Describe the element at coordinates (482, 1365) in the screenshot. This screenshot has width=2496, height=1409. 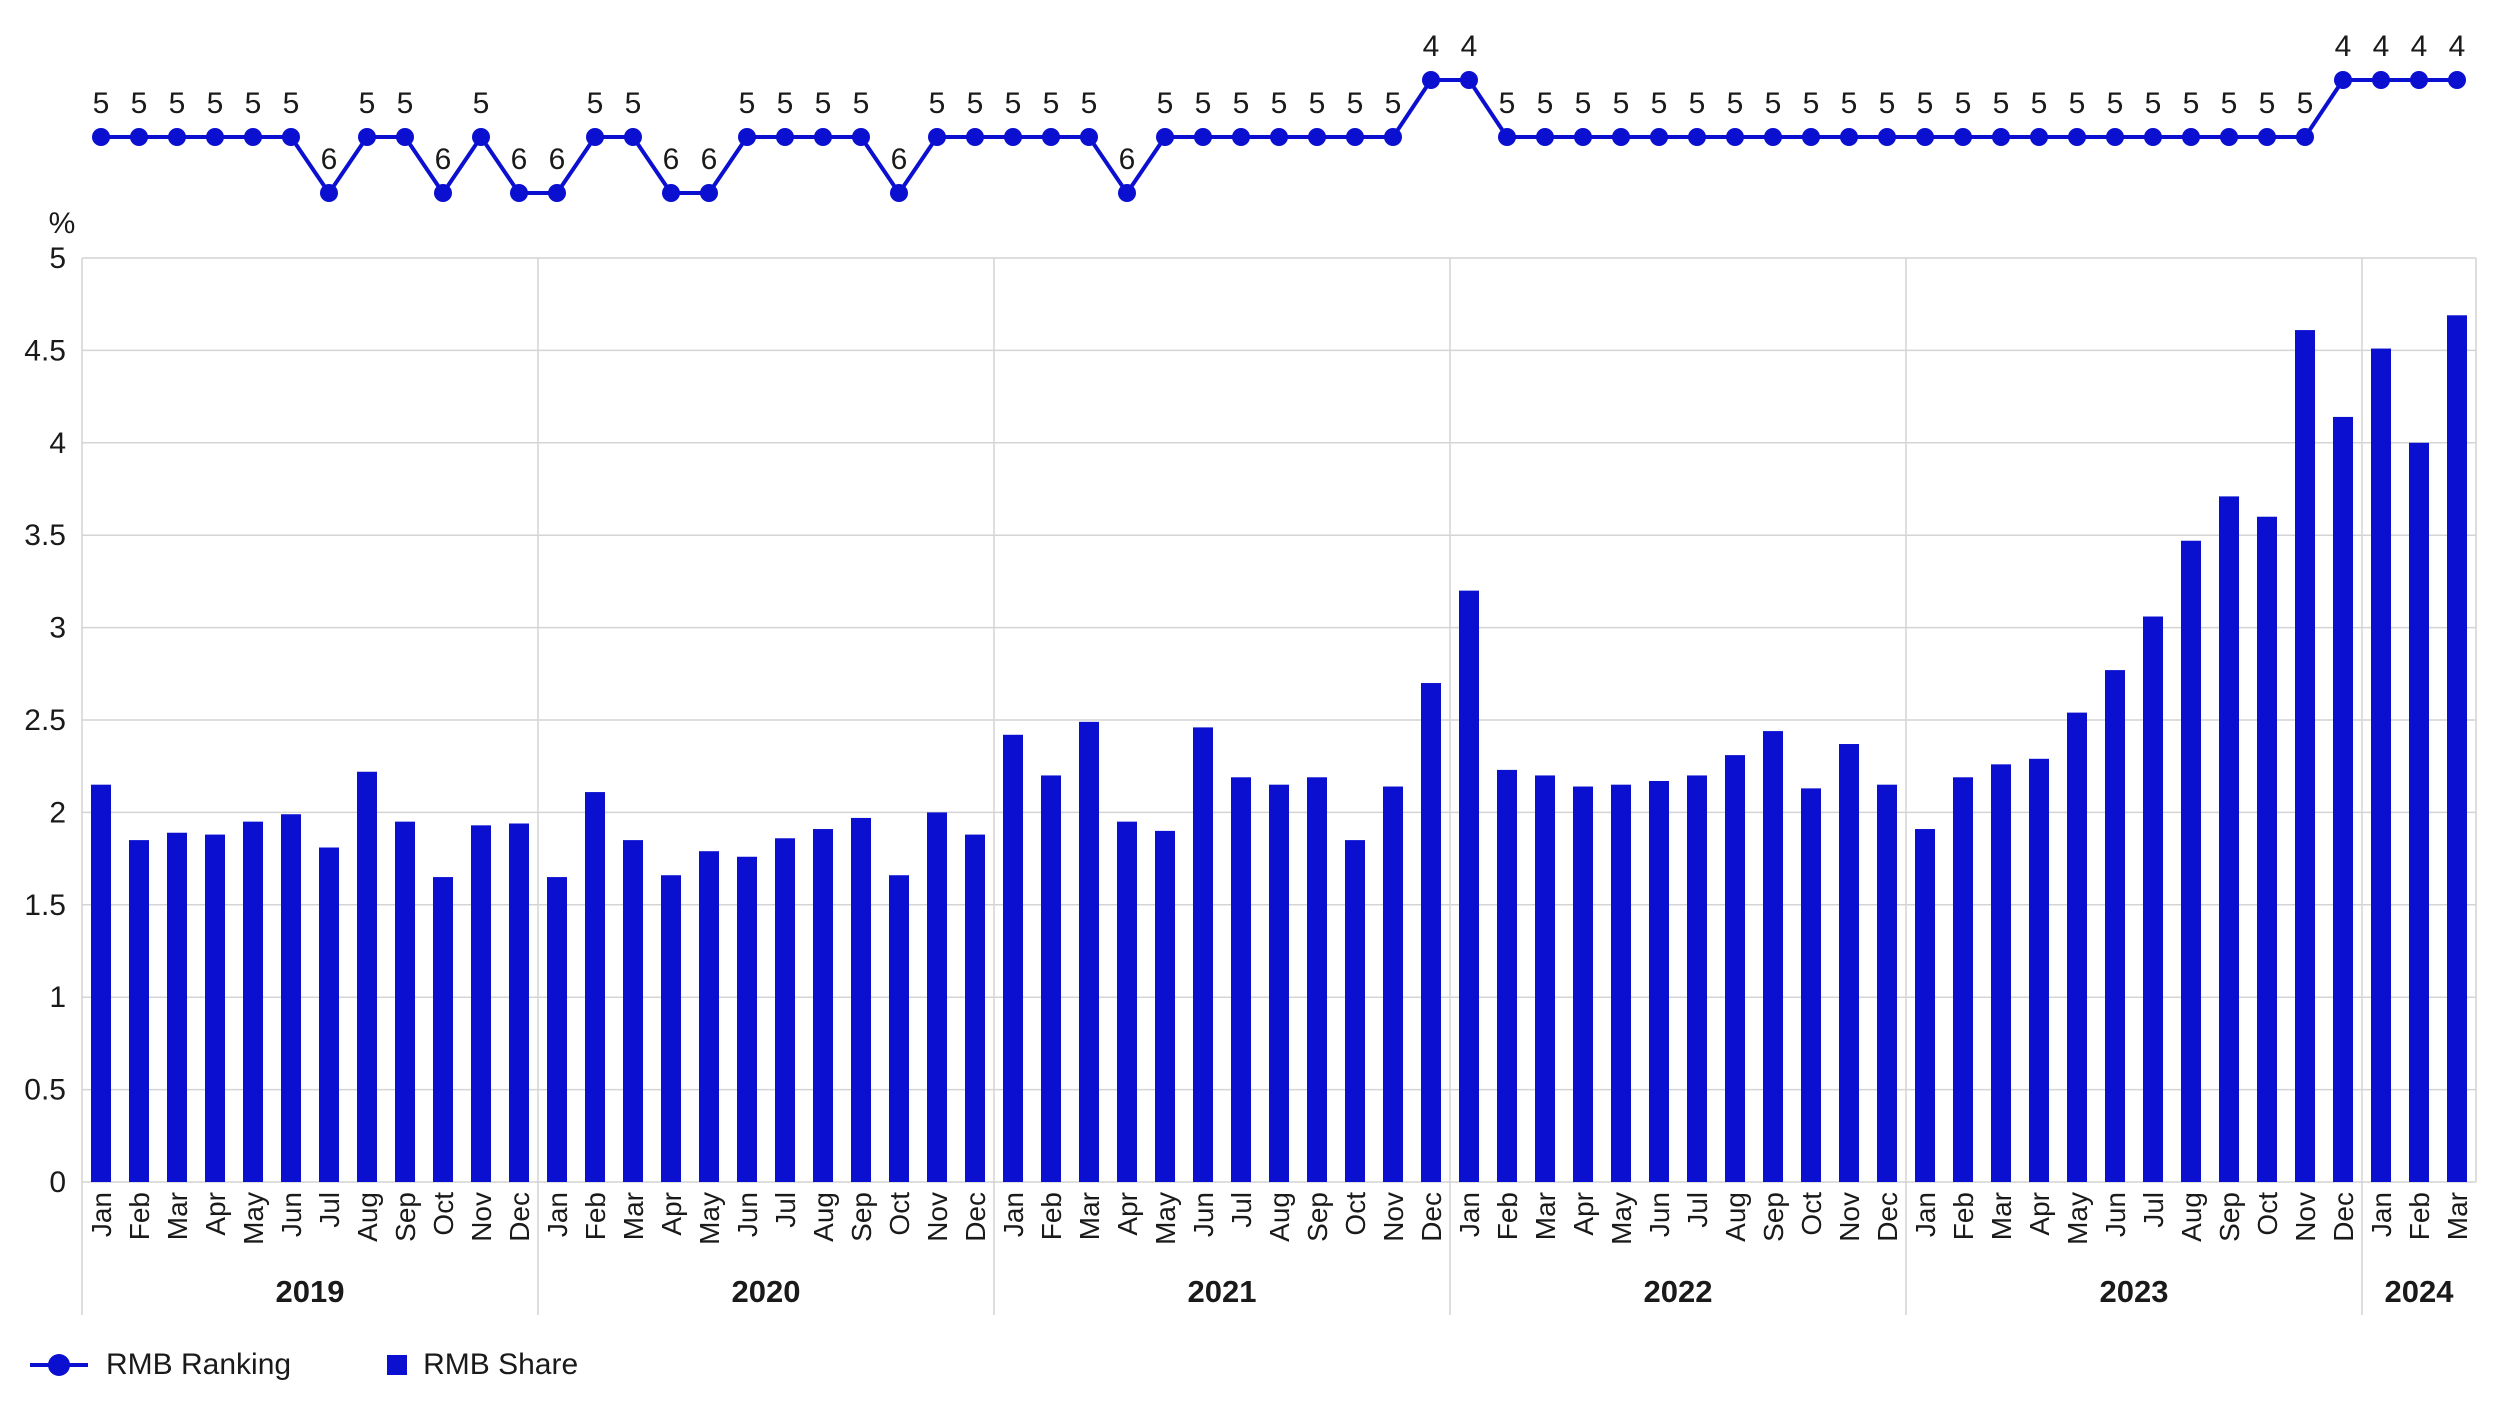
I see `legend-item-share: RMB Share` at that location.